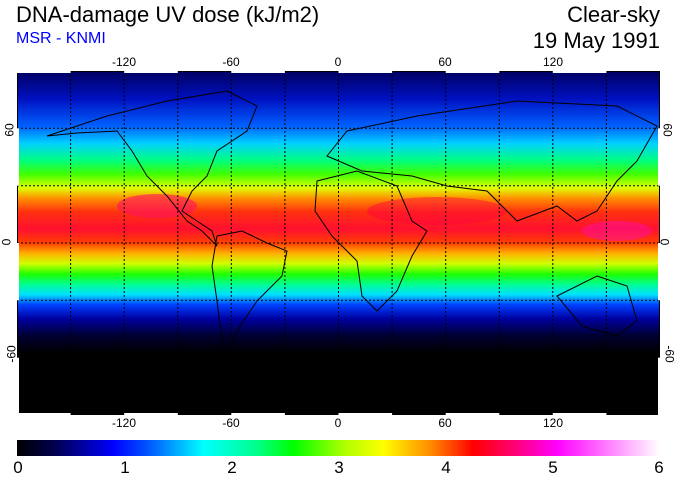 Image resolution: width=678 pixels, height=480 pixels. Describe the element at coordinates (553, 467) in the screenshot. I see `colorbar-label: 5` at that location.